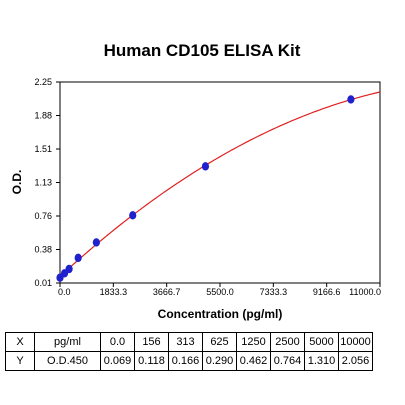  I want to click on table-cell: 0.764, so click(287, 361).